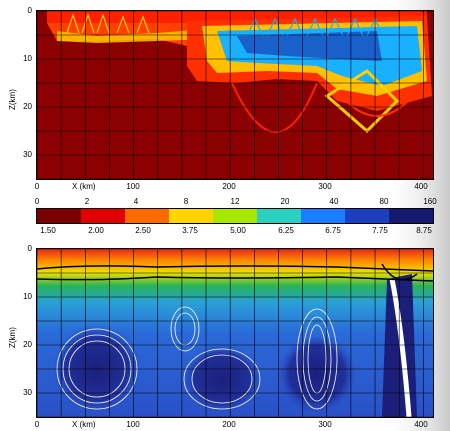  Describe the element at coordinates (315, 27) in the screenshot. I see `top-spikes` at that location.